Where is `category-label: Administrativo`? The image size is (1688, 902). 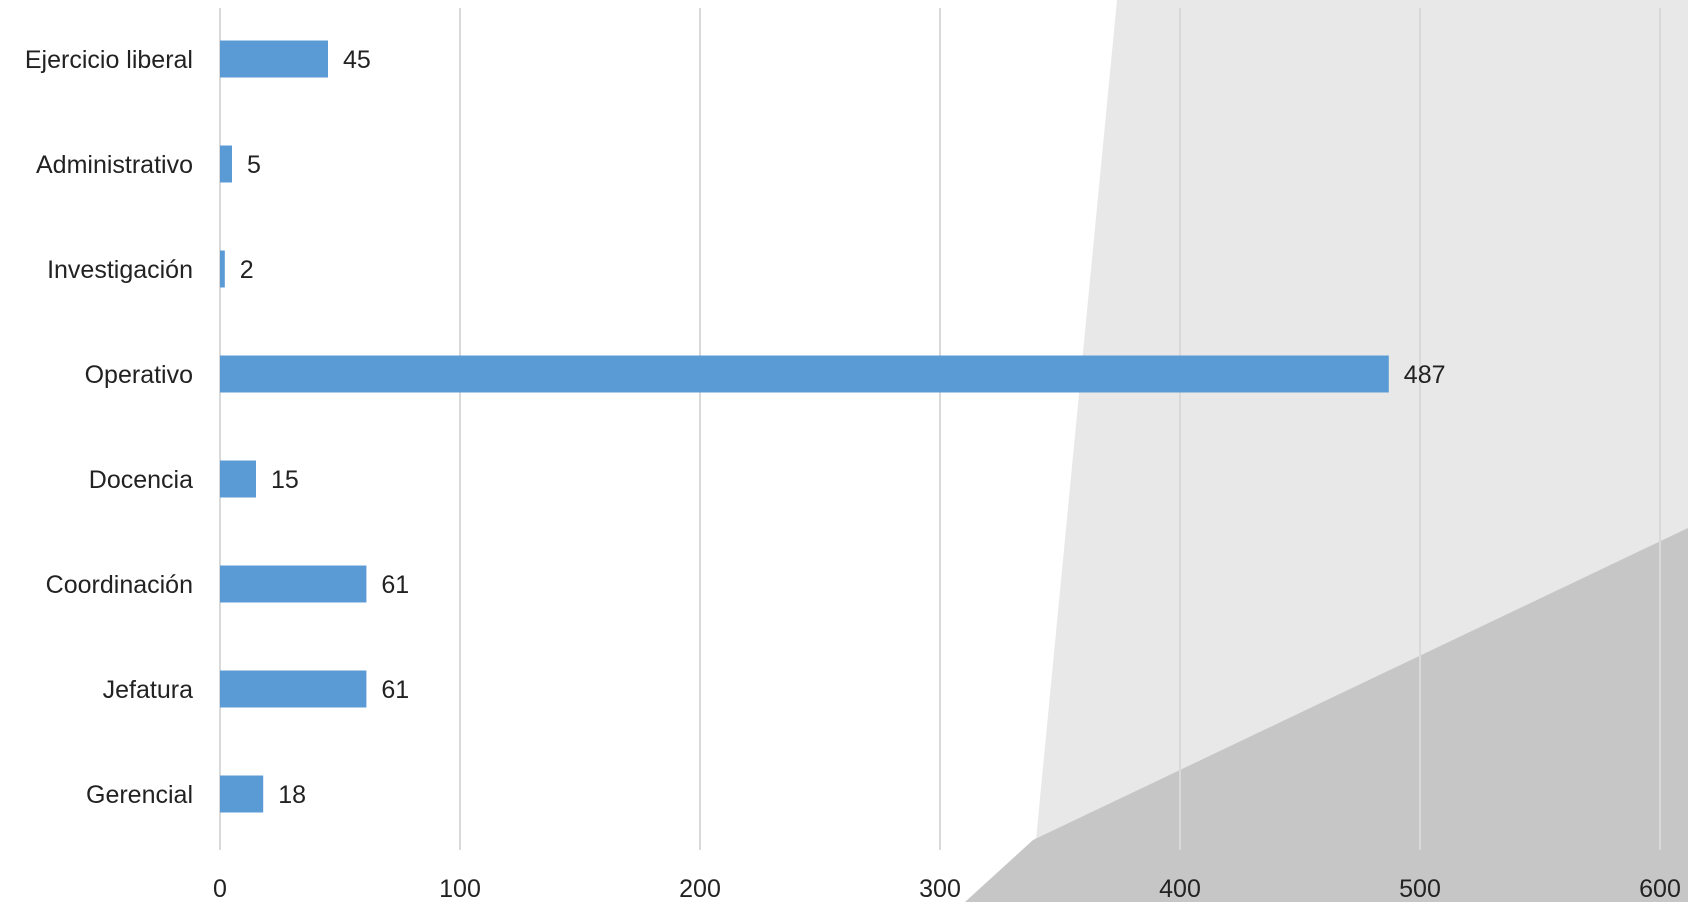
category-label: Administrativo is located at coordinates (114, 165).